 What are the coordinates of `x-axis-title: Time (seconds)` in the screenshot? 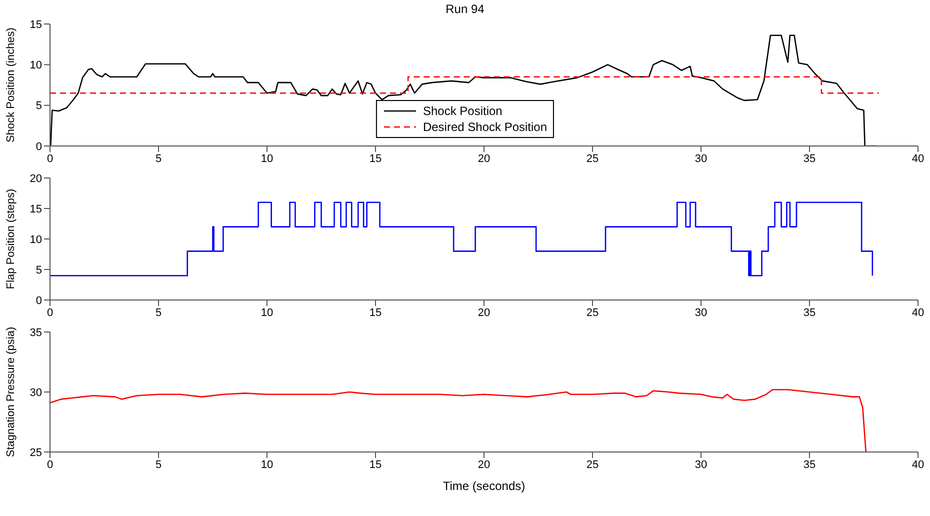 It's located at (484, 486).